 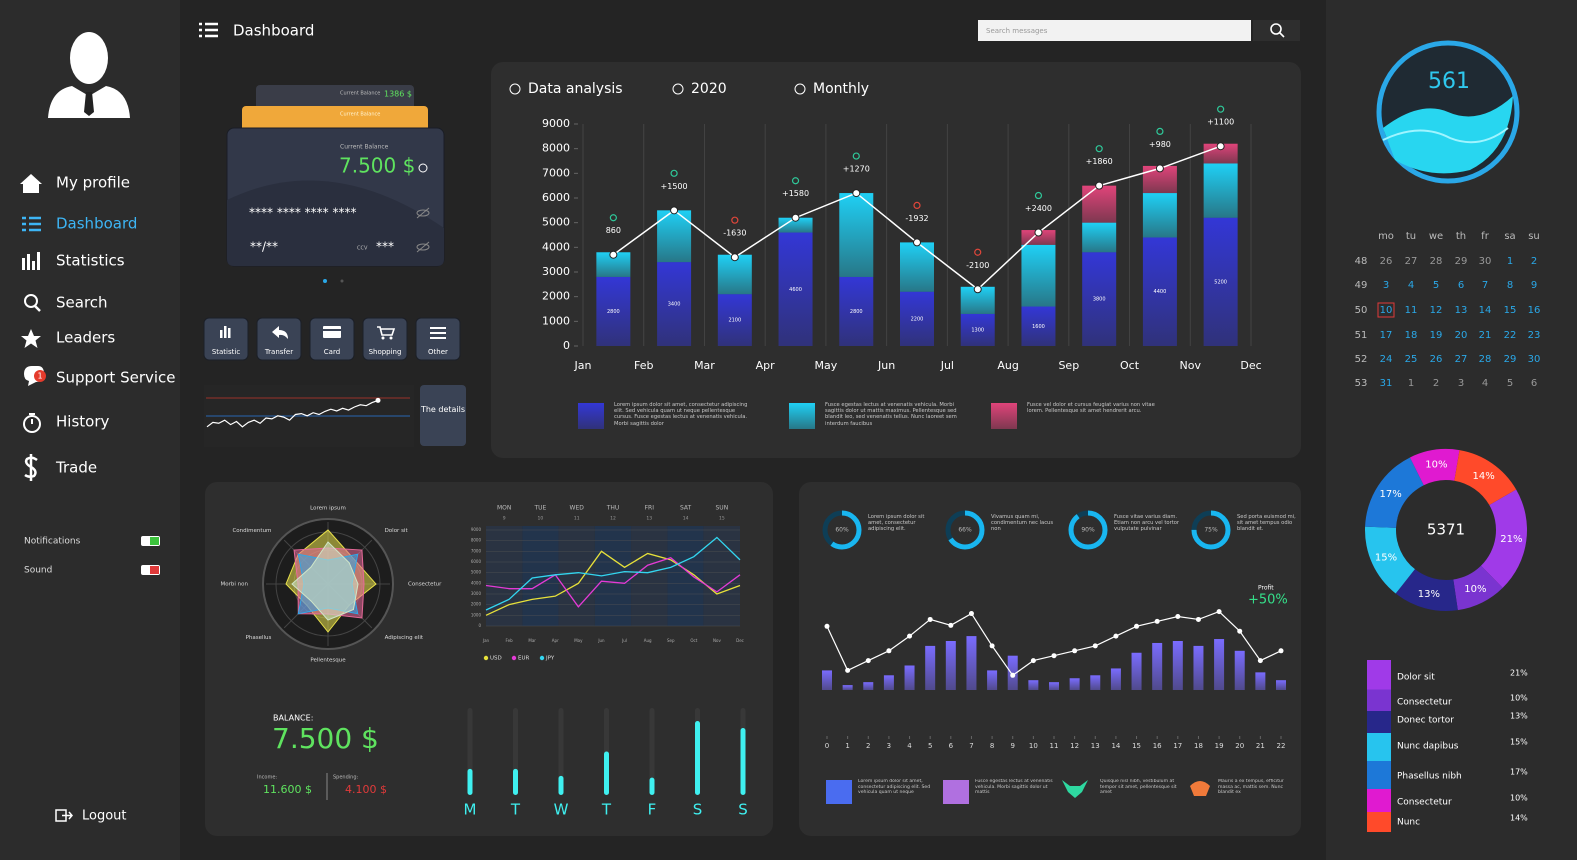 I want to click on legend-icons, so click(x=1018, y=792).